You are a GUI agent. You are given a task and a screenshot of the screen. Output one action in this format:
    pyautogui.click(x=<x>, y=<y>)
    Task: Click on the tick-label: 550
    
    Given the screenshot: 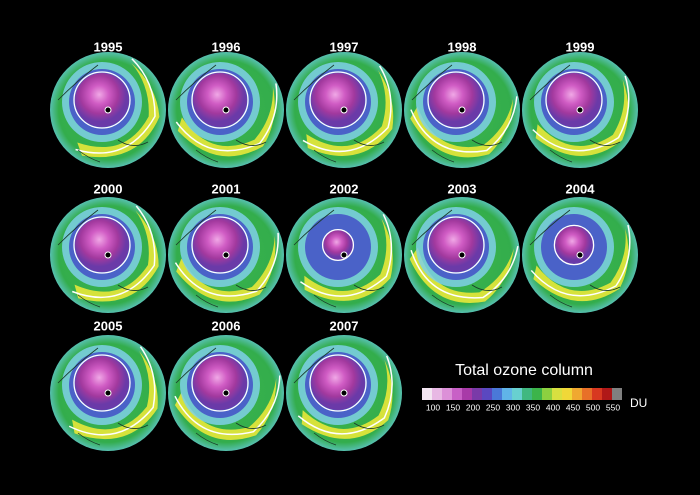 What is the action you would take?
    pyautogui.click(x=613, y=407)
    